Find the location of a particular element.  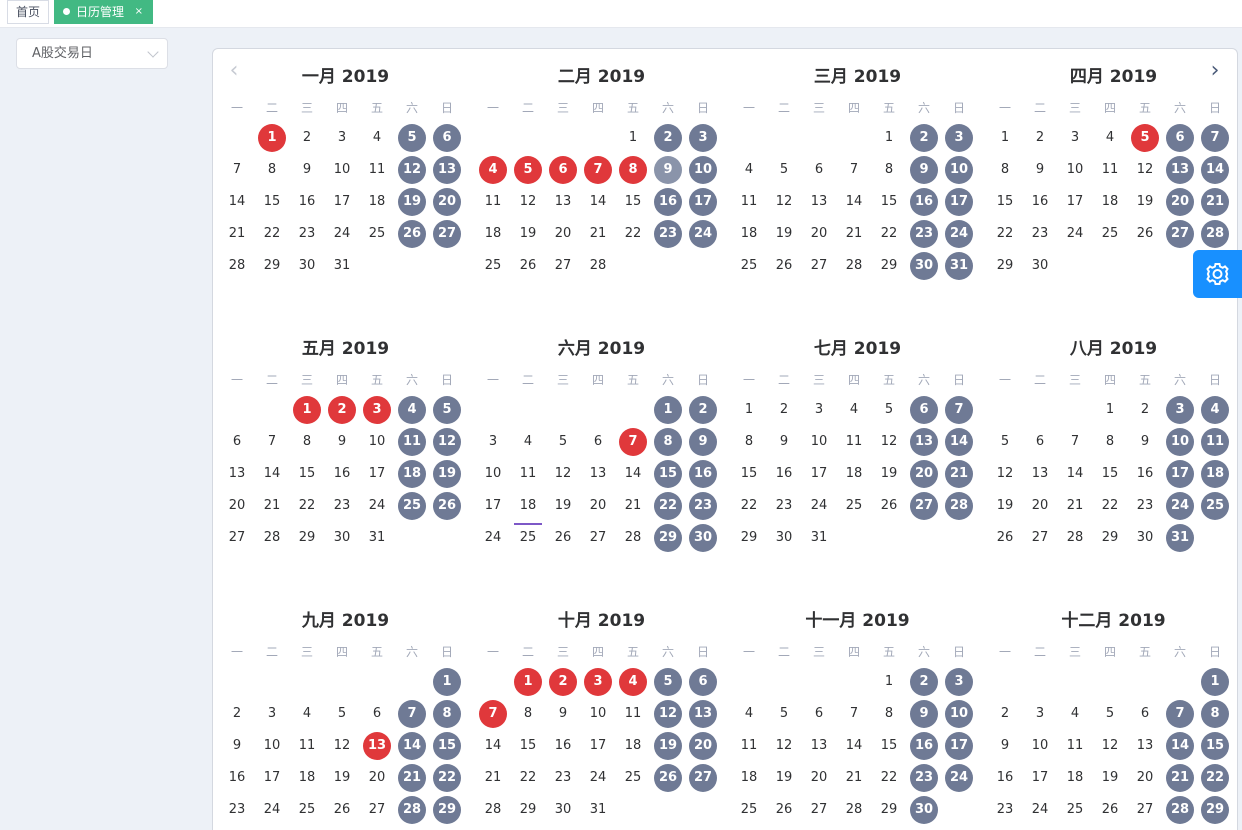

calendar-type-select: A股交易日 is located at coordinates (92, 53).